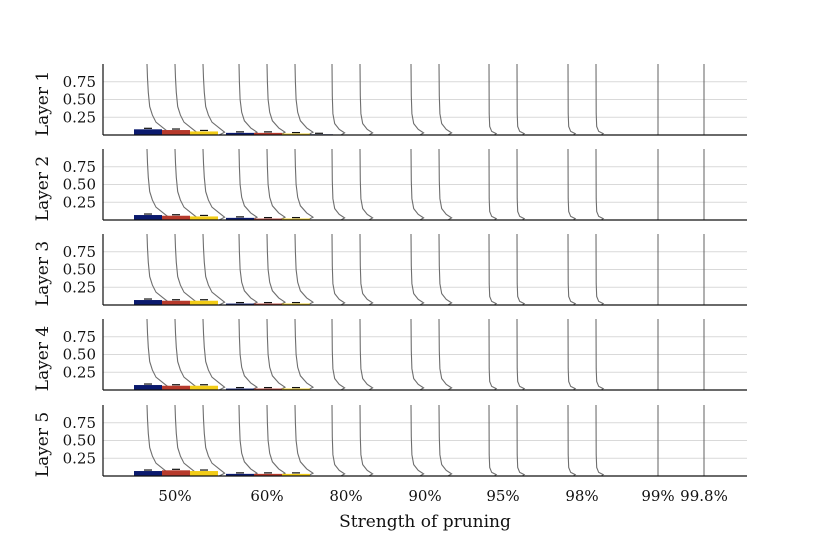 This screenshot has width=830, height=541. What do you see at coordinates (390, 440) in the screenshot?
I see `panel-5: 0.250.500.75 Layer 5` at bounding box center [390, 440].